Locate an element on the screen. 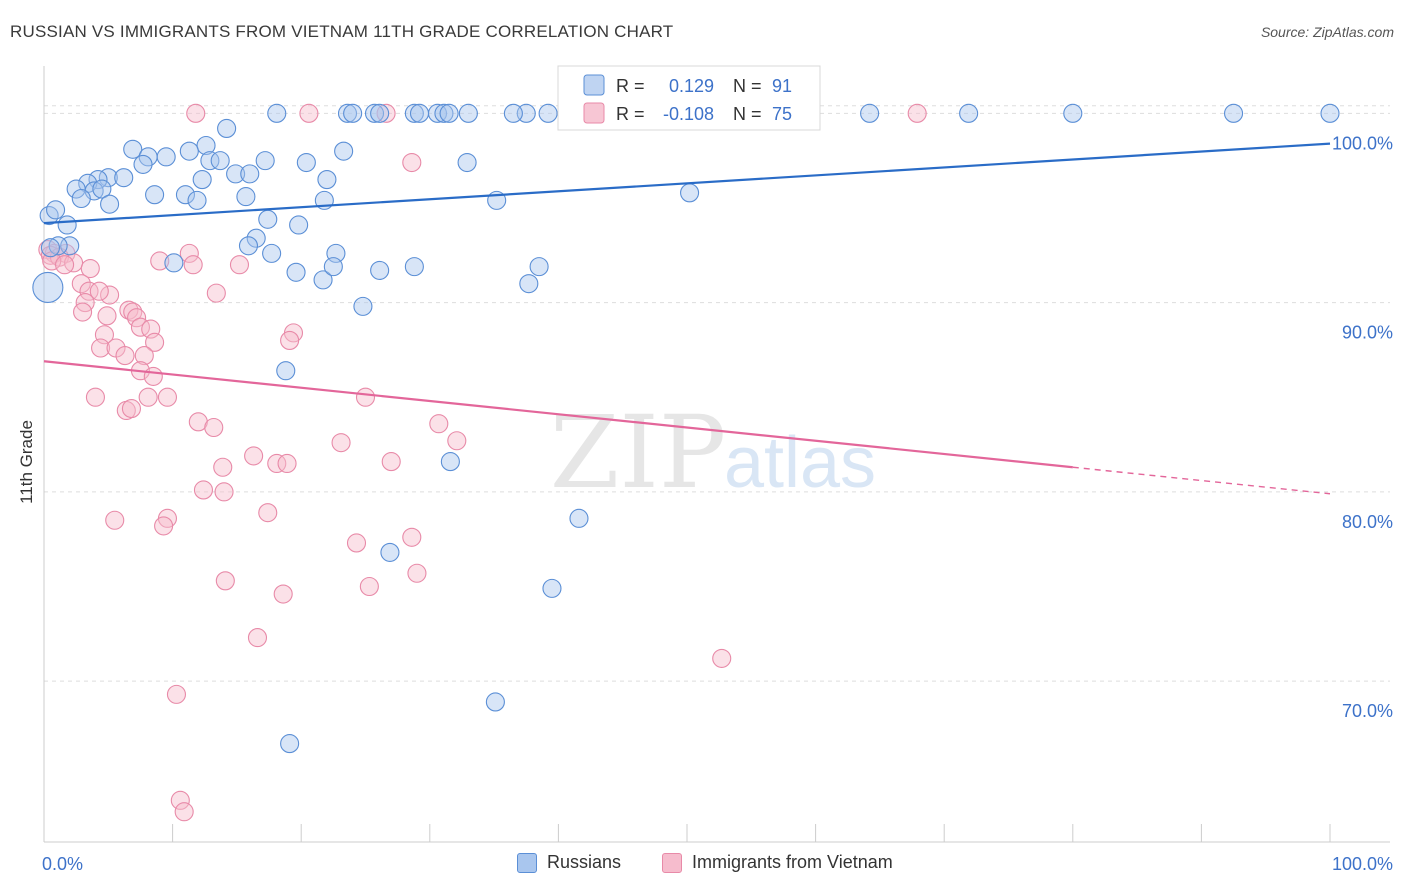 The height and width of the screenshot is (892, 1406). watermark-atlas: atlas is located at coordinates (800, 463).